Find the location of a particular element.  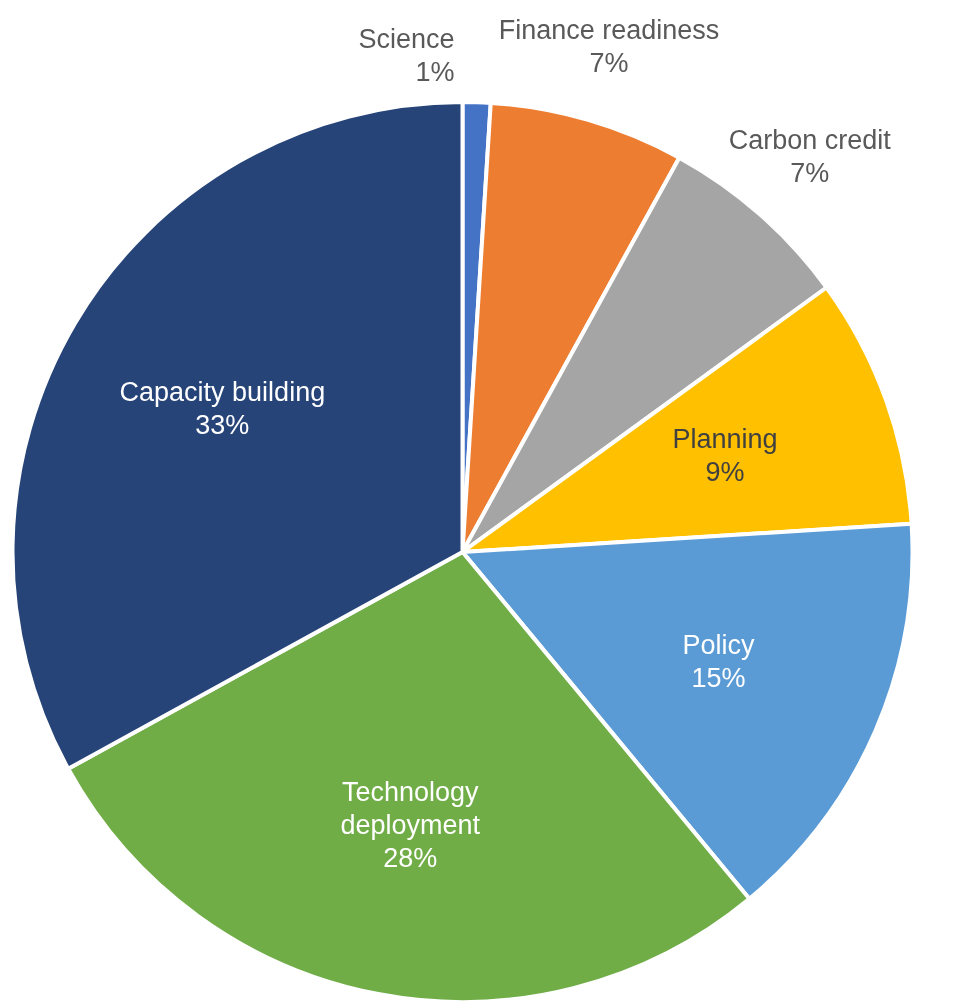

slice-label: Finance readiness is located at coordinates (609, 29).